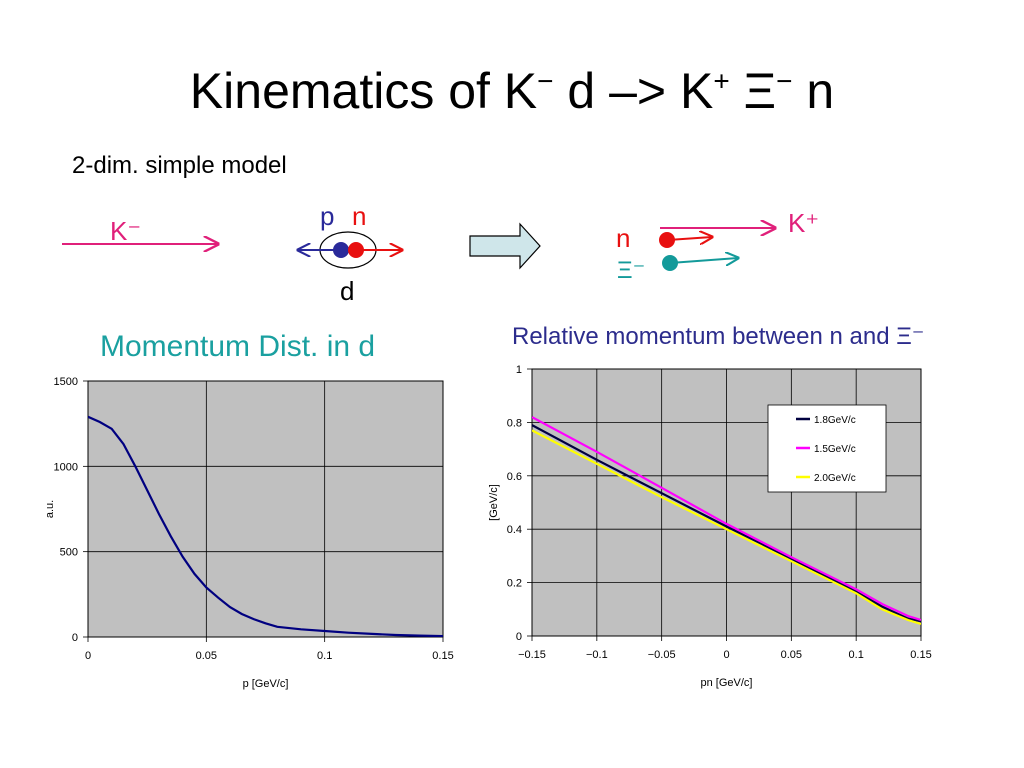 The height and width of the screenshot is (768, 1024). I want to click on y-tick-label: 0.8, so click(514, 423).